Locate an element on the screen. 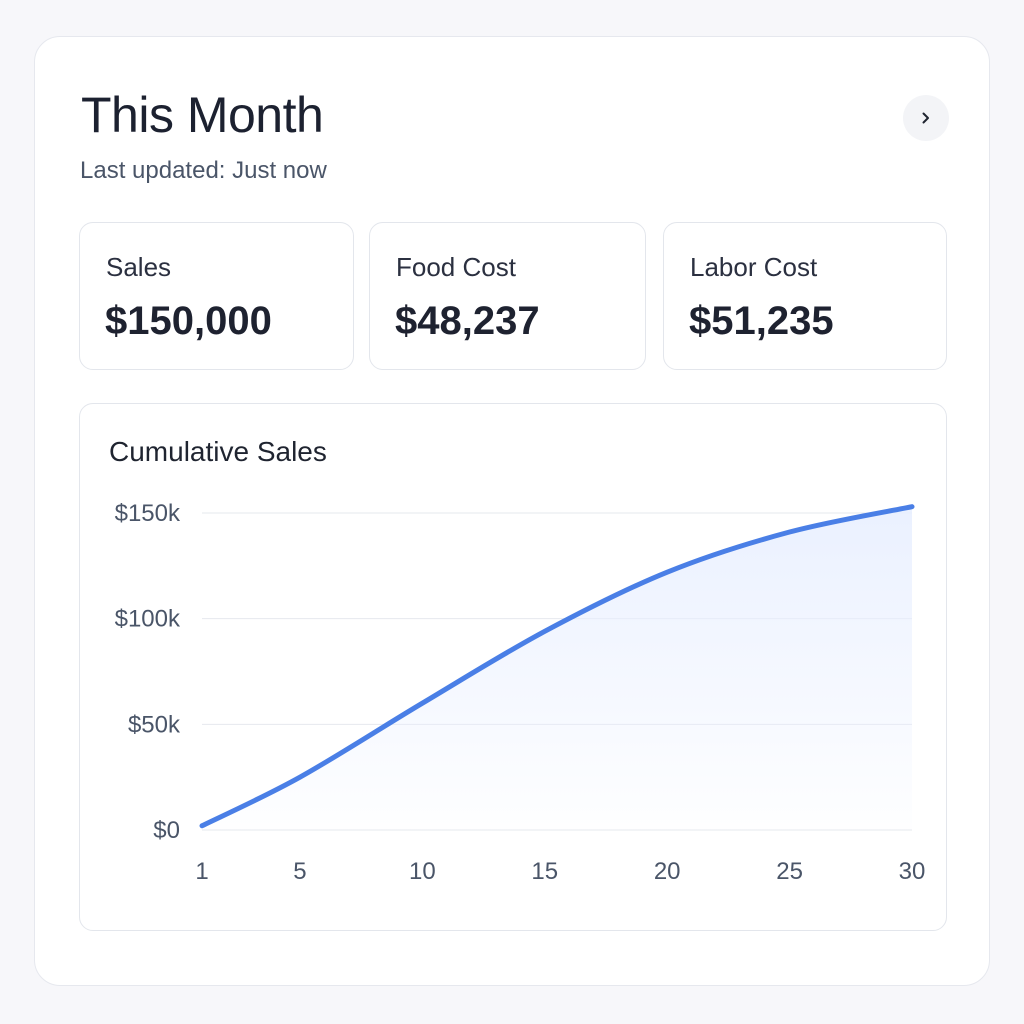 This screenshot has height=1024, width=1024. metric-card-labor-cost: Labor Cost $51,235 is located at coordinates (805, 296).